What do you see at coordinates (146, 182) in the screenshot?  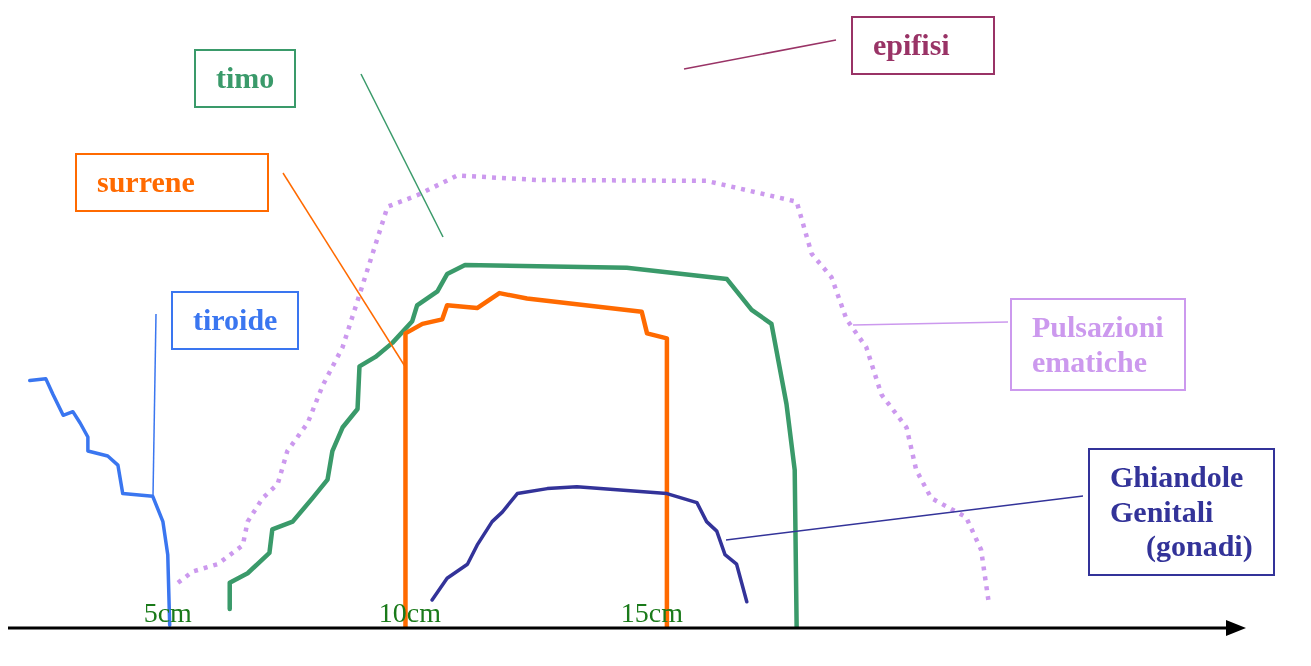 I see `text: surrene` at bounding box center [146, 182].